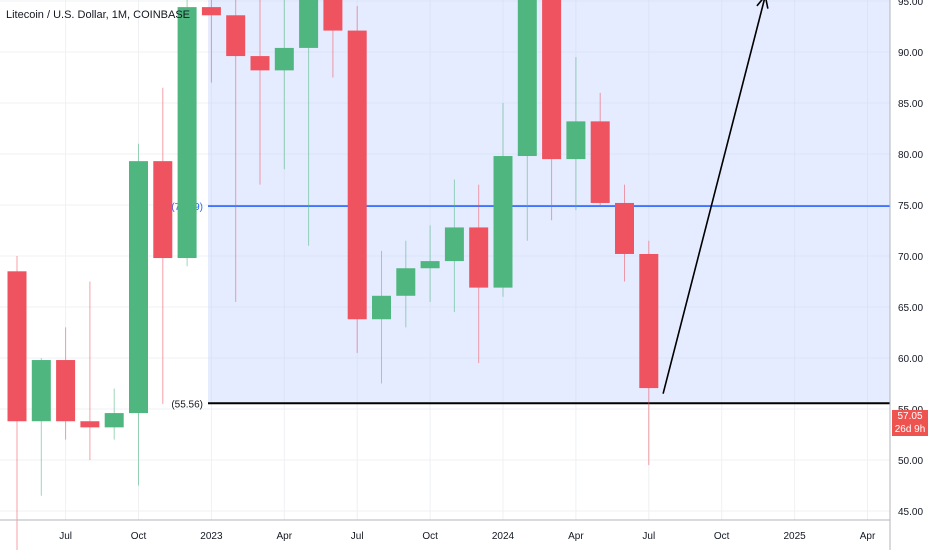 This screenshot has width=932, height=550. Describe the element at coordinates (98, 15) in the screenshot. I see `chart-title: Litecoin / U.S. Dollar, 1M, COINBASE` at that location.